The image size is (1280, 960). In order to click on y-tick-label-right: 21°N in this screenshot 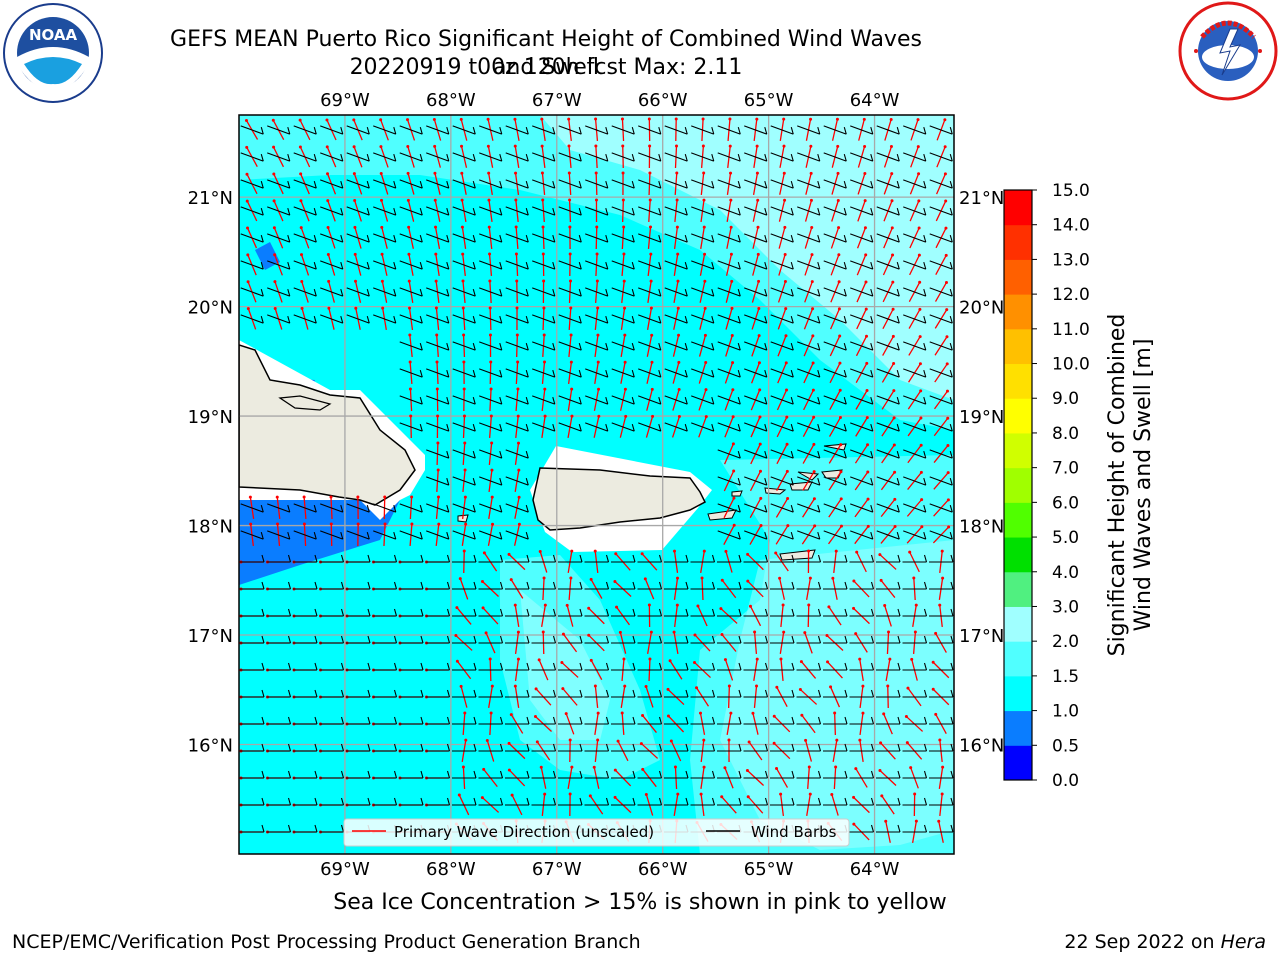, I will do `click(981, 198)`.